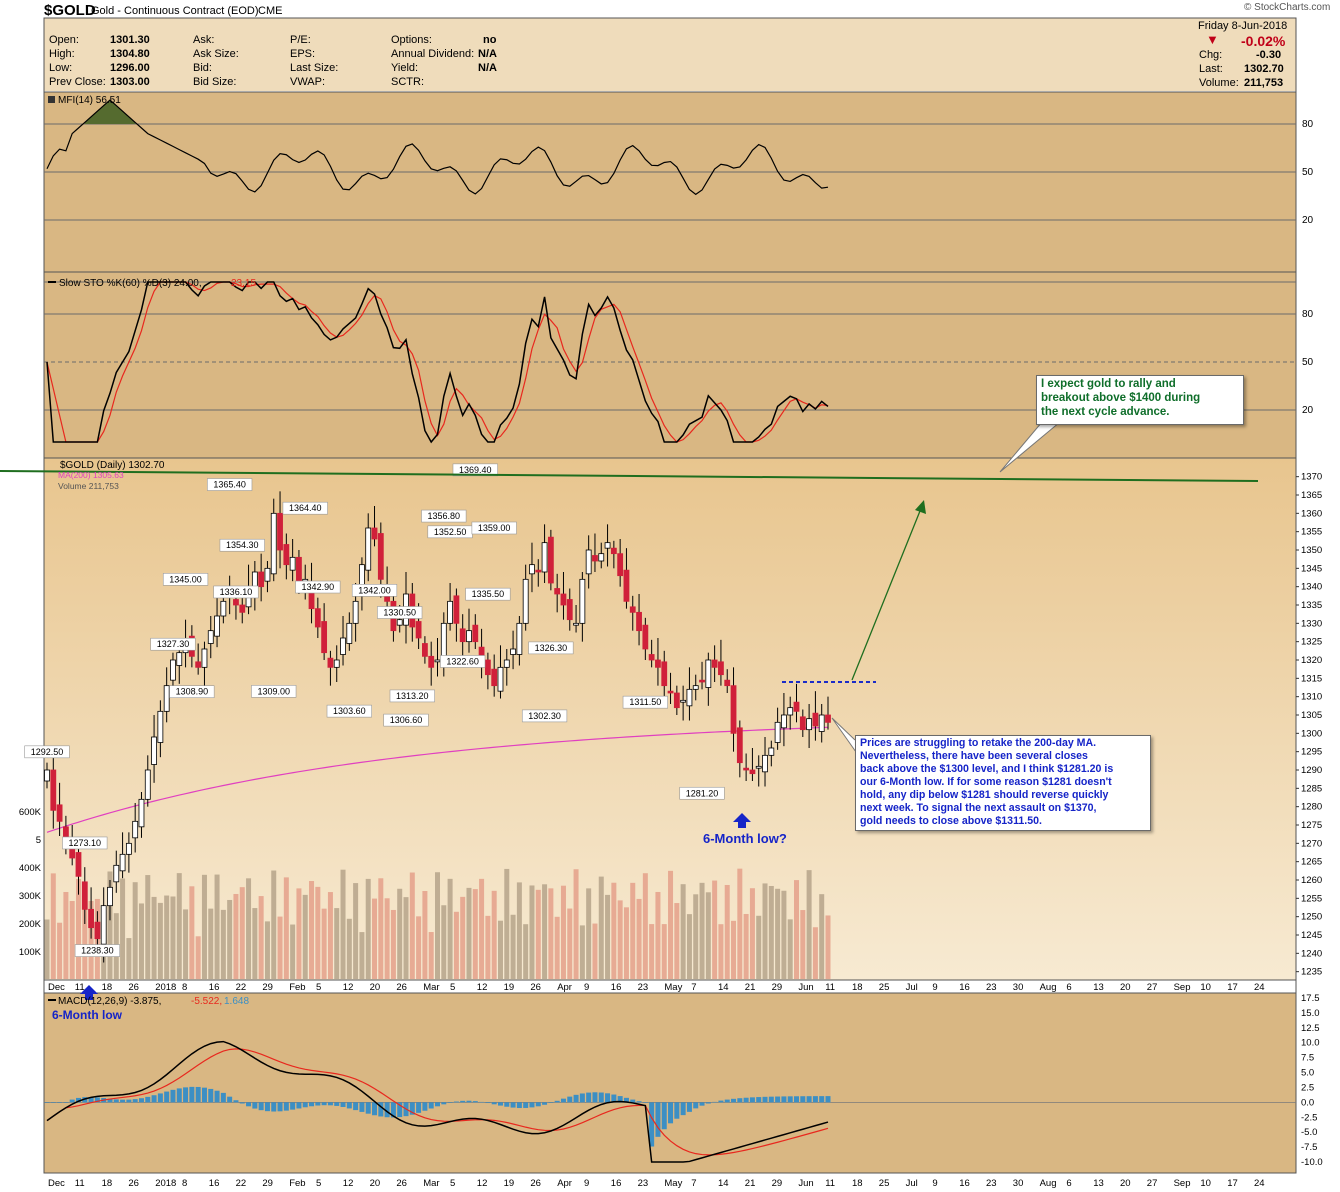 This screenshot has width=1340, height=1192. What do you see at coordinates (215, 82) in the screenshot?
I see `bid-size-label: Bid Size:` at bounding box center [215, 82].